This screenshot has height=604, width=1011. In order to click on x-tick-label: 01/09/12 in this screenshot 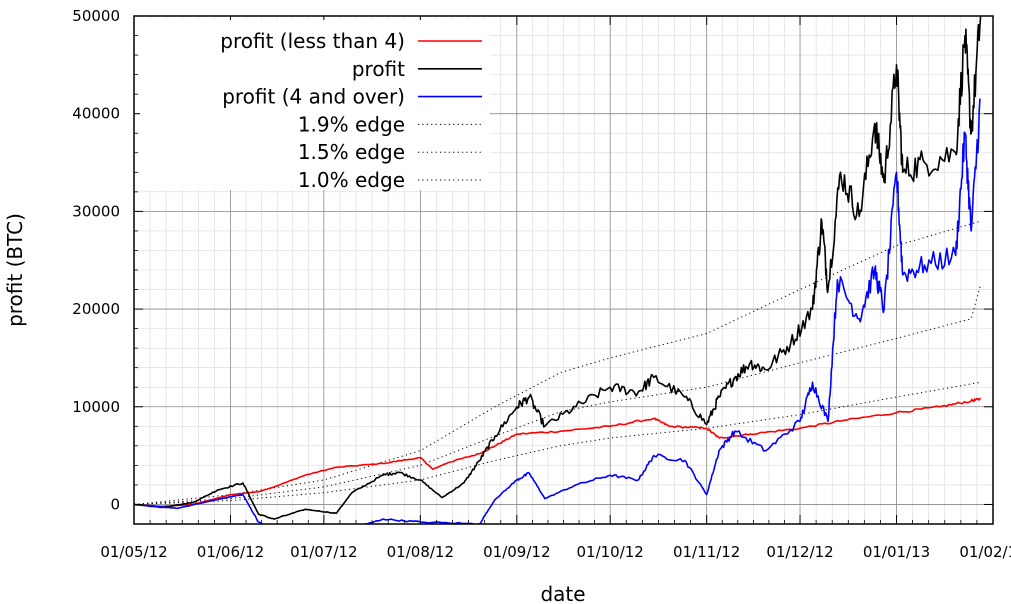, I will do `click(516, 552)`.